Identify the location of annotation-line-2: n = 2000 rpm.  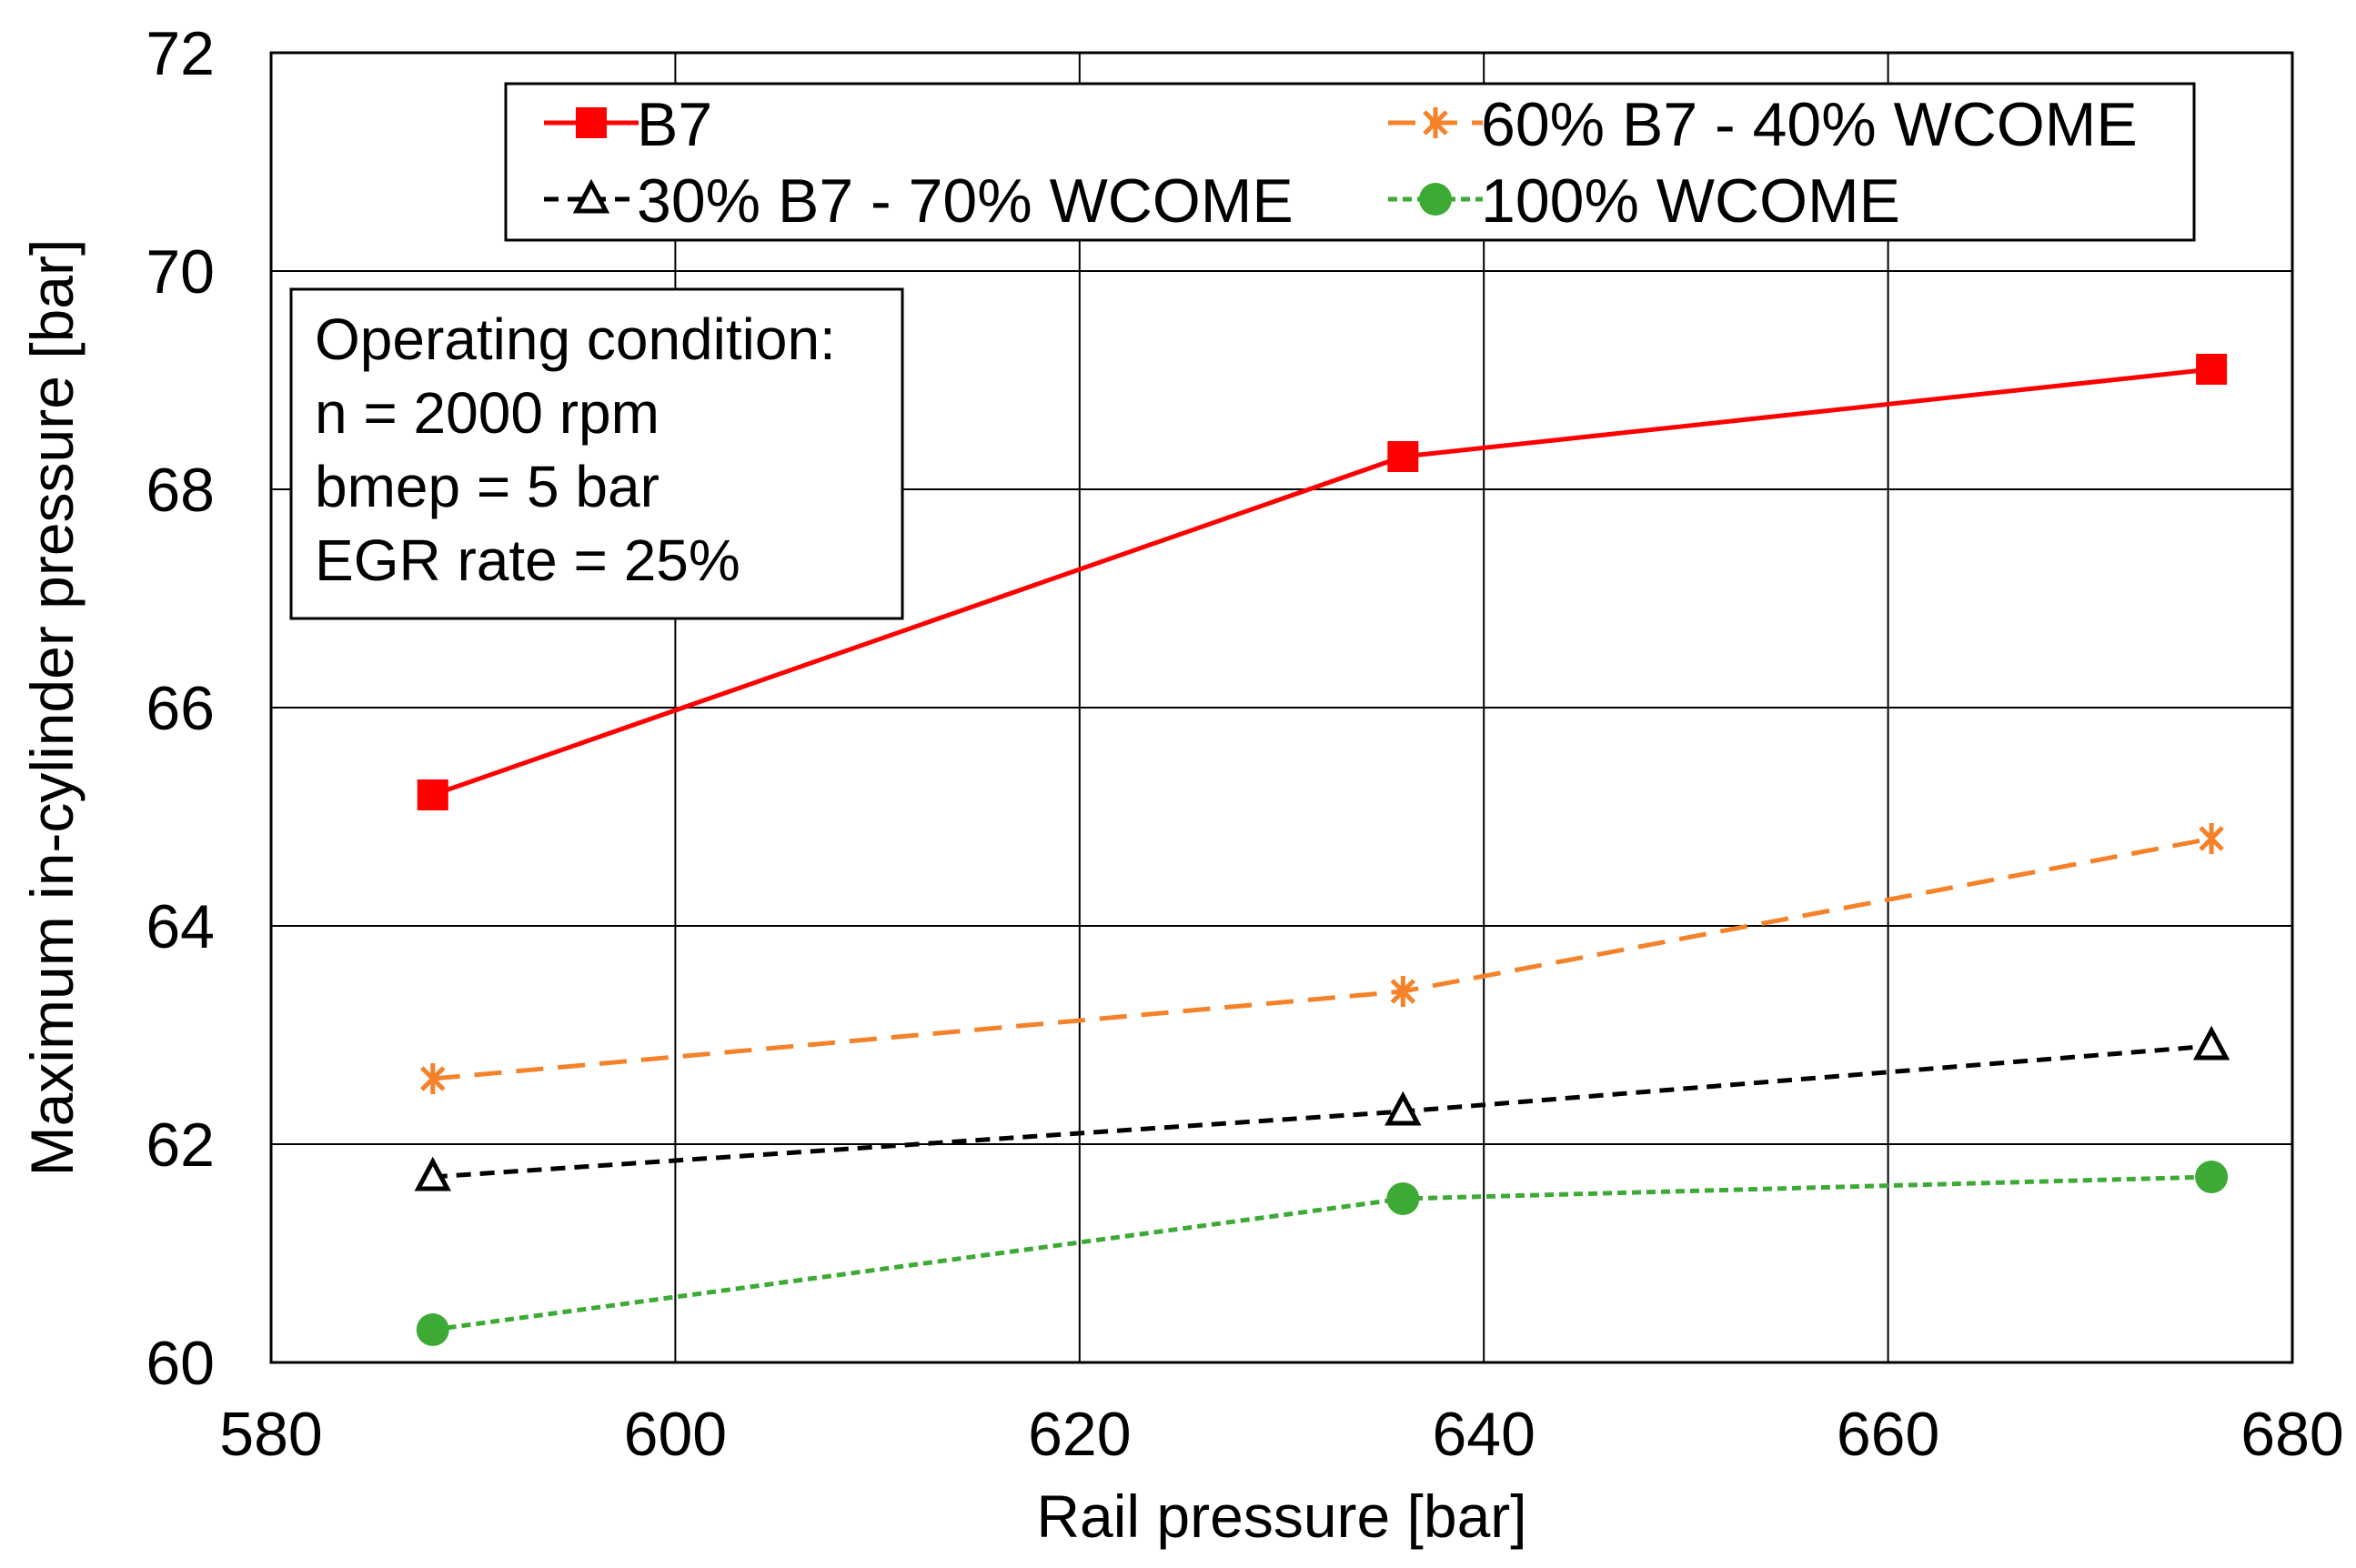
(487, 413).